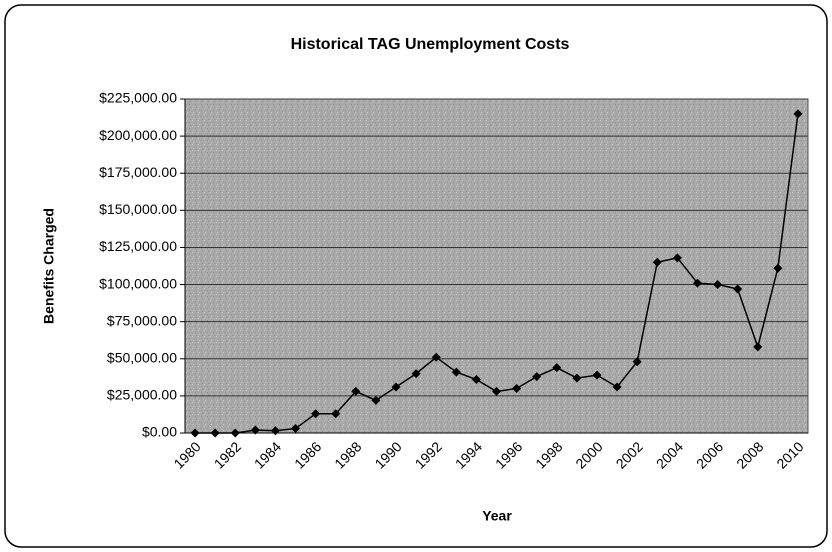 This screenshot has width=832, height=552. What do you see at coordinates (142, 357) in the screenshot?
I see `y-tick-label: $50,000.00` at bounding box center [142, 357].